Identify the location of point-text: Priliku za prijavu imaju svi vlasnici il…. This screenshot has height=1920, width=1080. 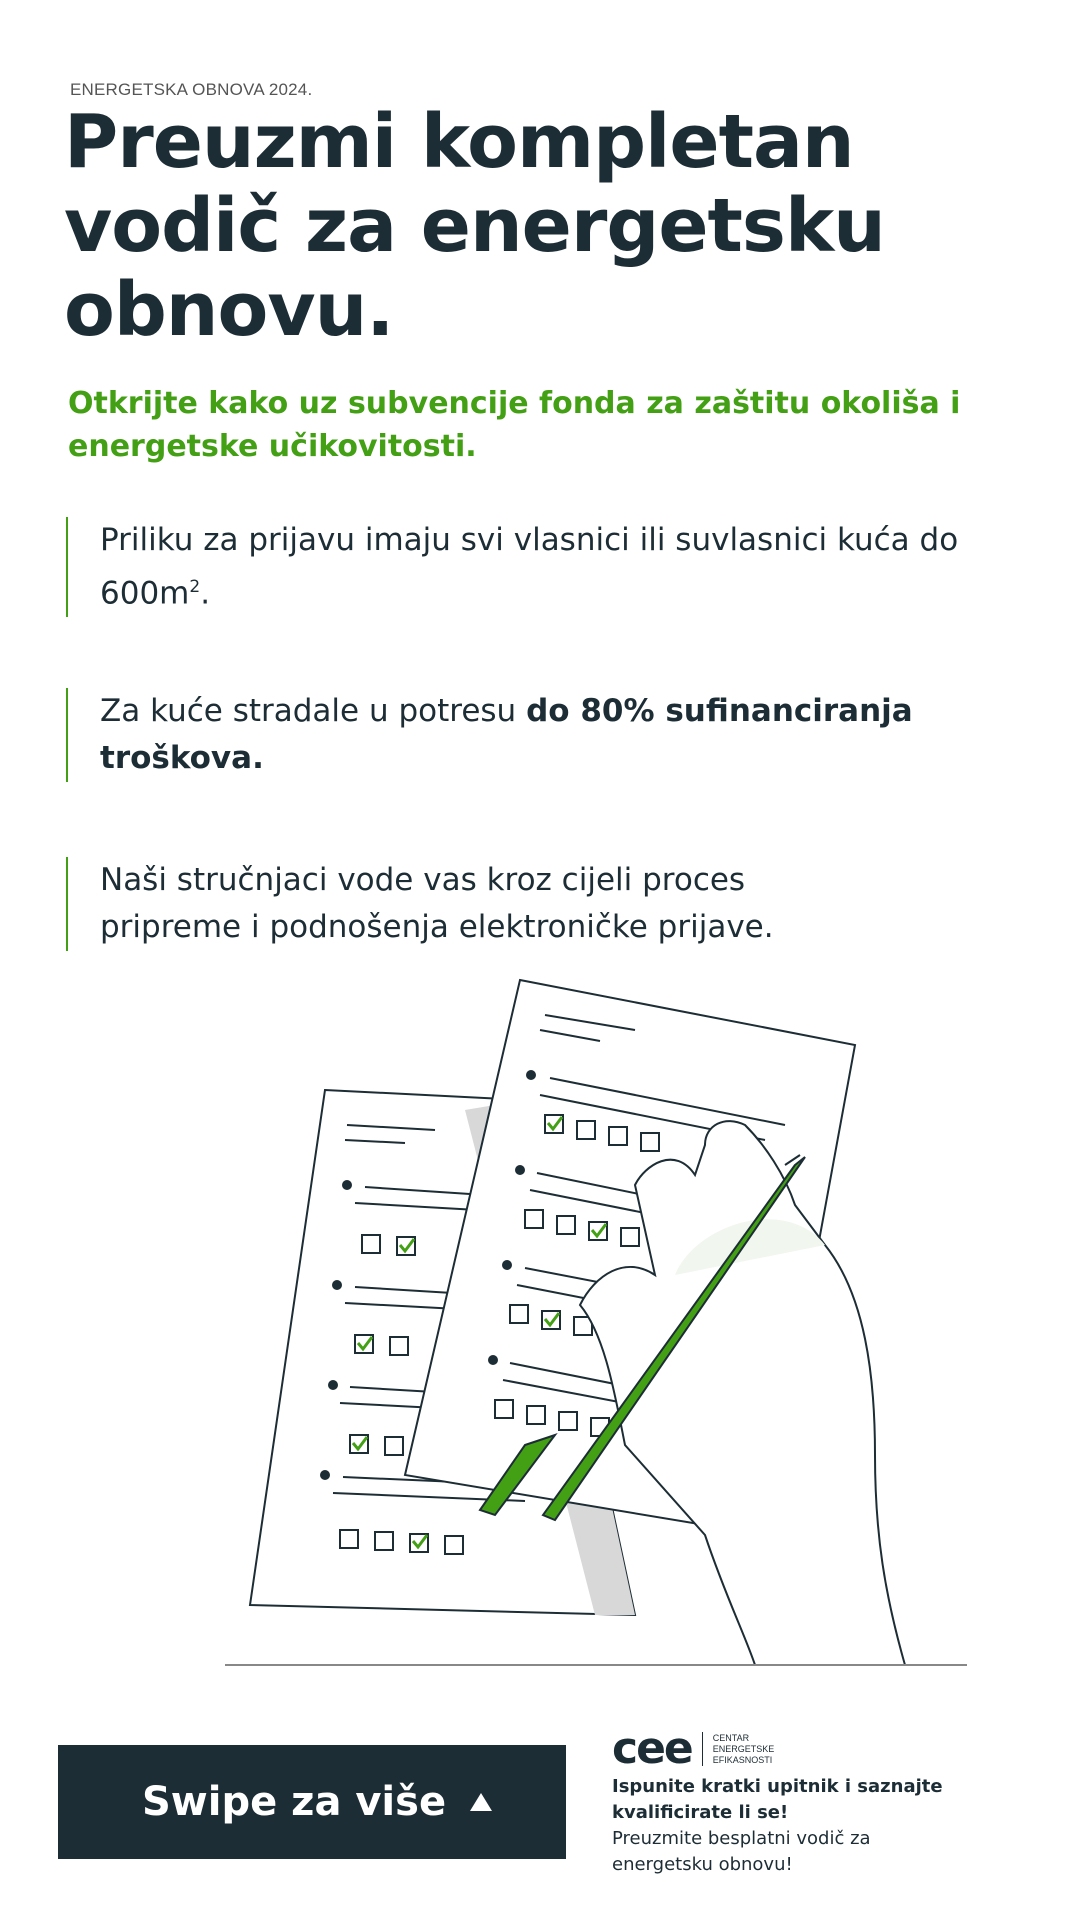
(529, 567).